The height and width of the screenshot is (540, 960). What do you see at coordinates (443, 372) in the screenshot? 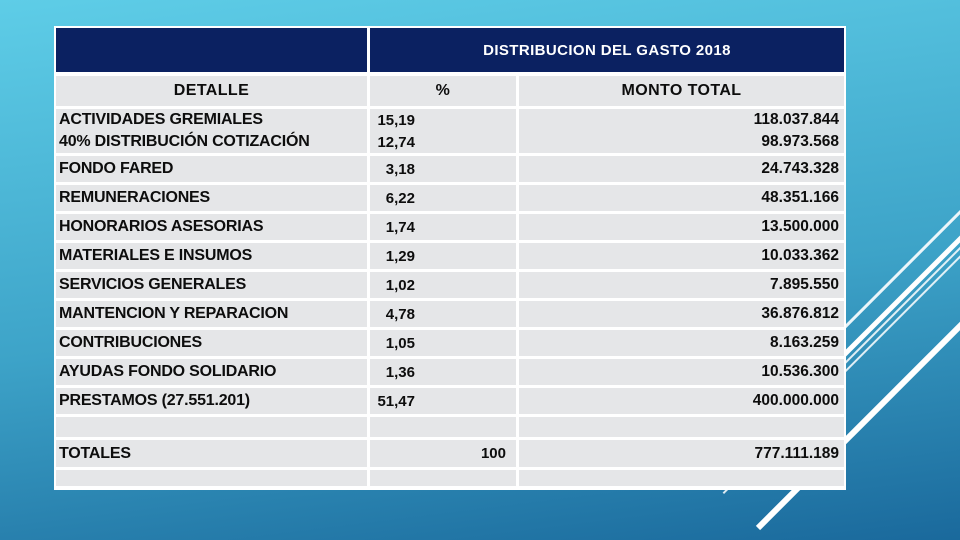
I see `cell-percent: 1,36` at bounding box center [443, 372].